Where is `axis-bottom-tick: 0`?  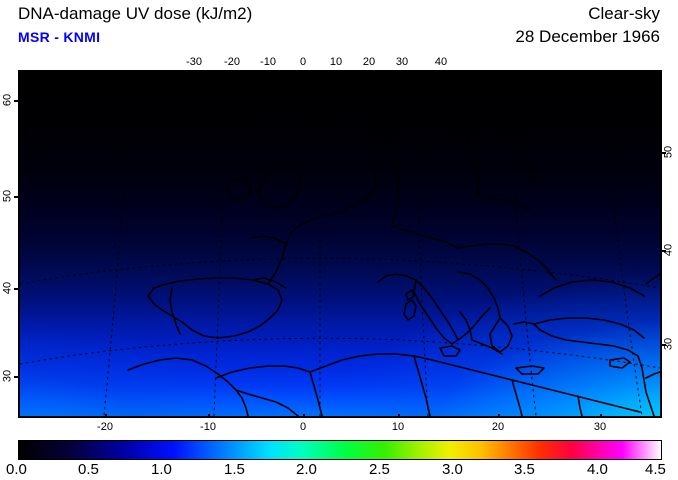 axis-bottom-tick: 0 is located at coordinates (303, 427).